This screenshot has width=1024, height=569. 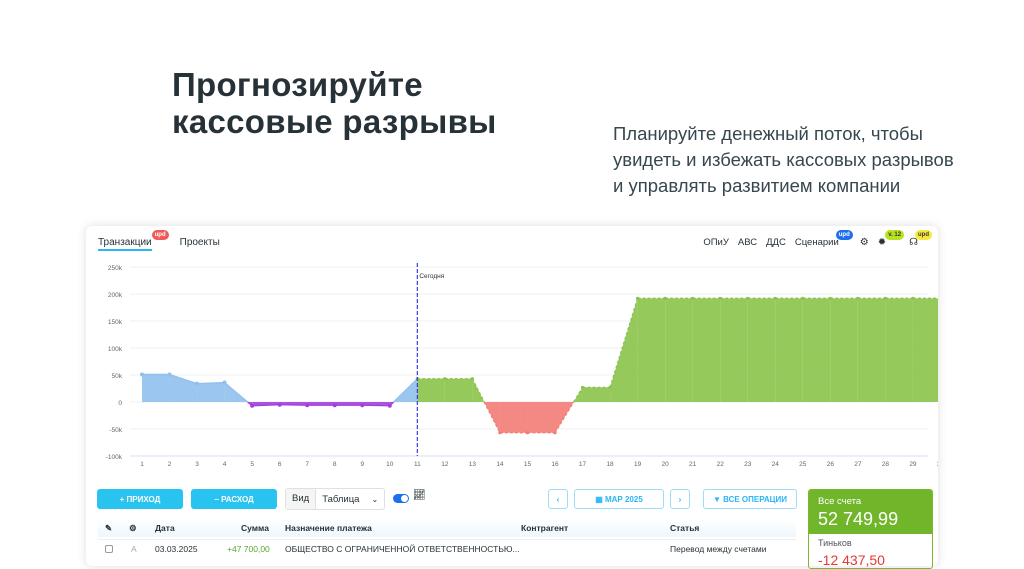 What do you see at coordinates (133, 240) in the screenshot?
I see `tab-transactions: Транзакции upd` at bounding box center [133, 240].